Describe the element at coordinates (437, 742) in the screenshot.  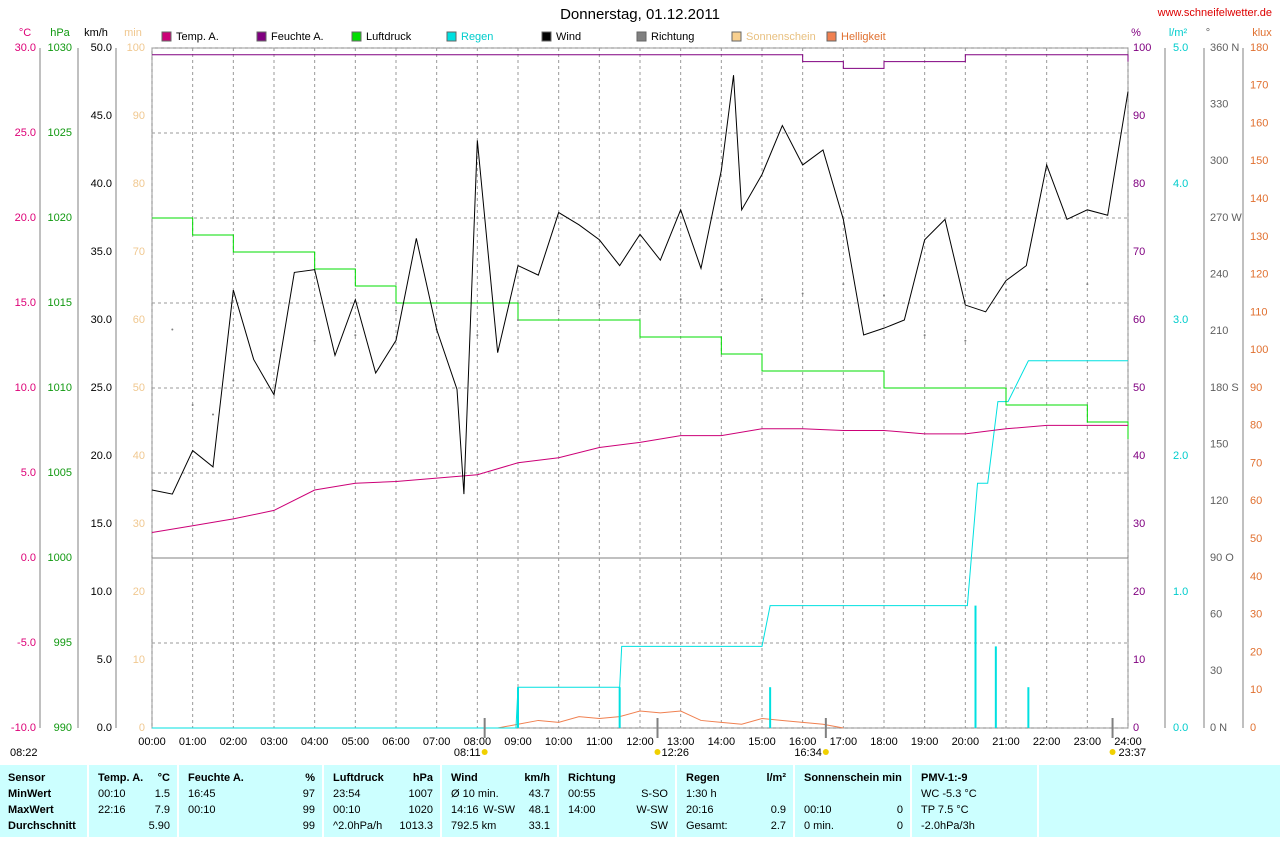
I see `x-tick-label: 07:00` at that location.